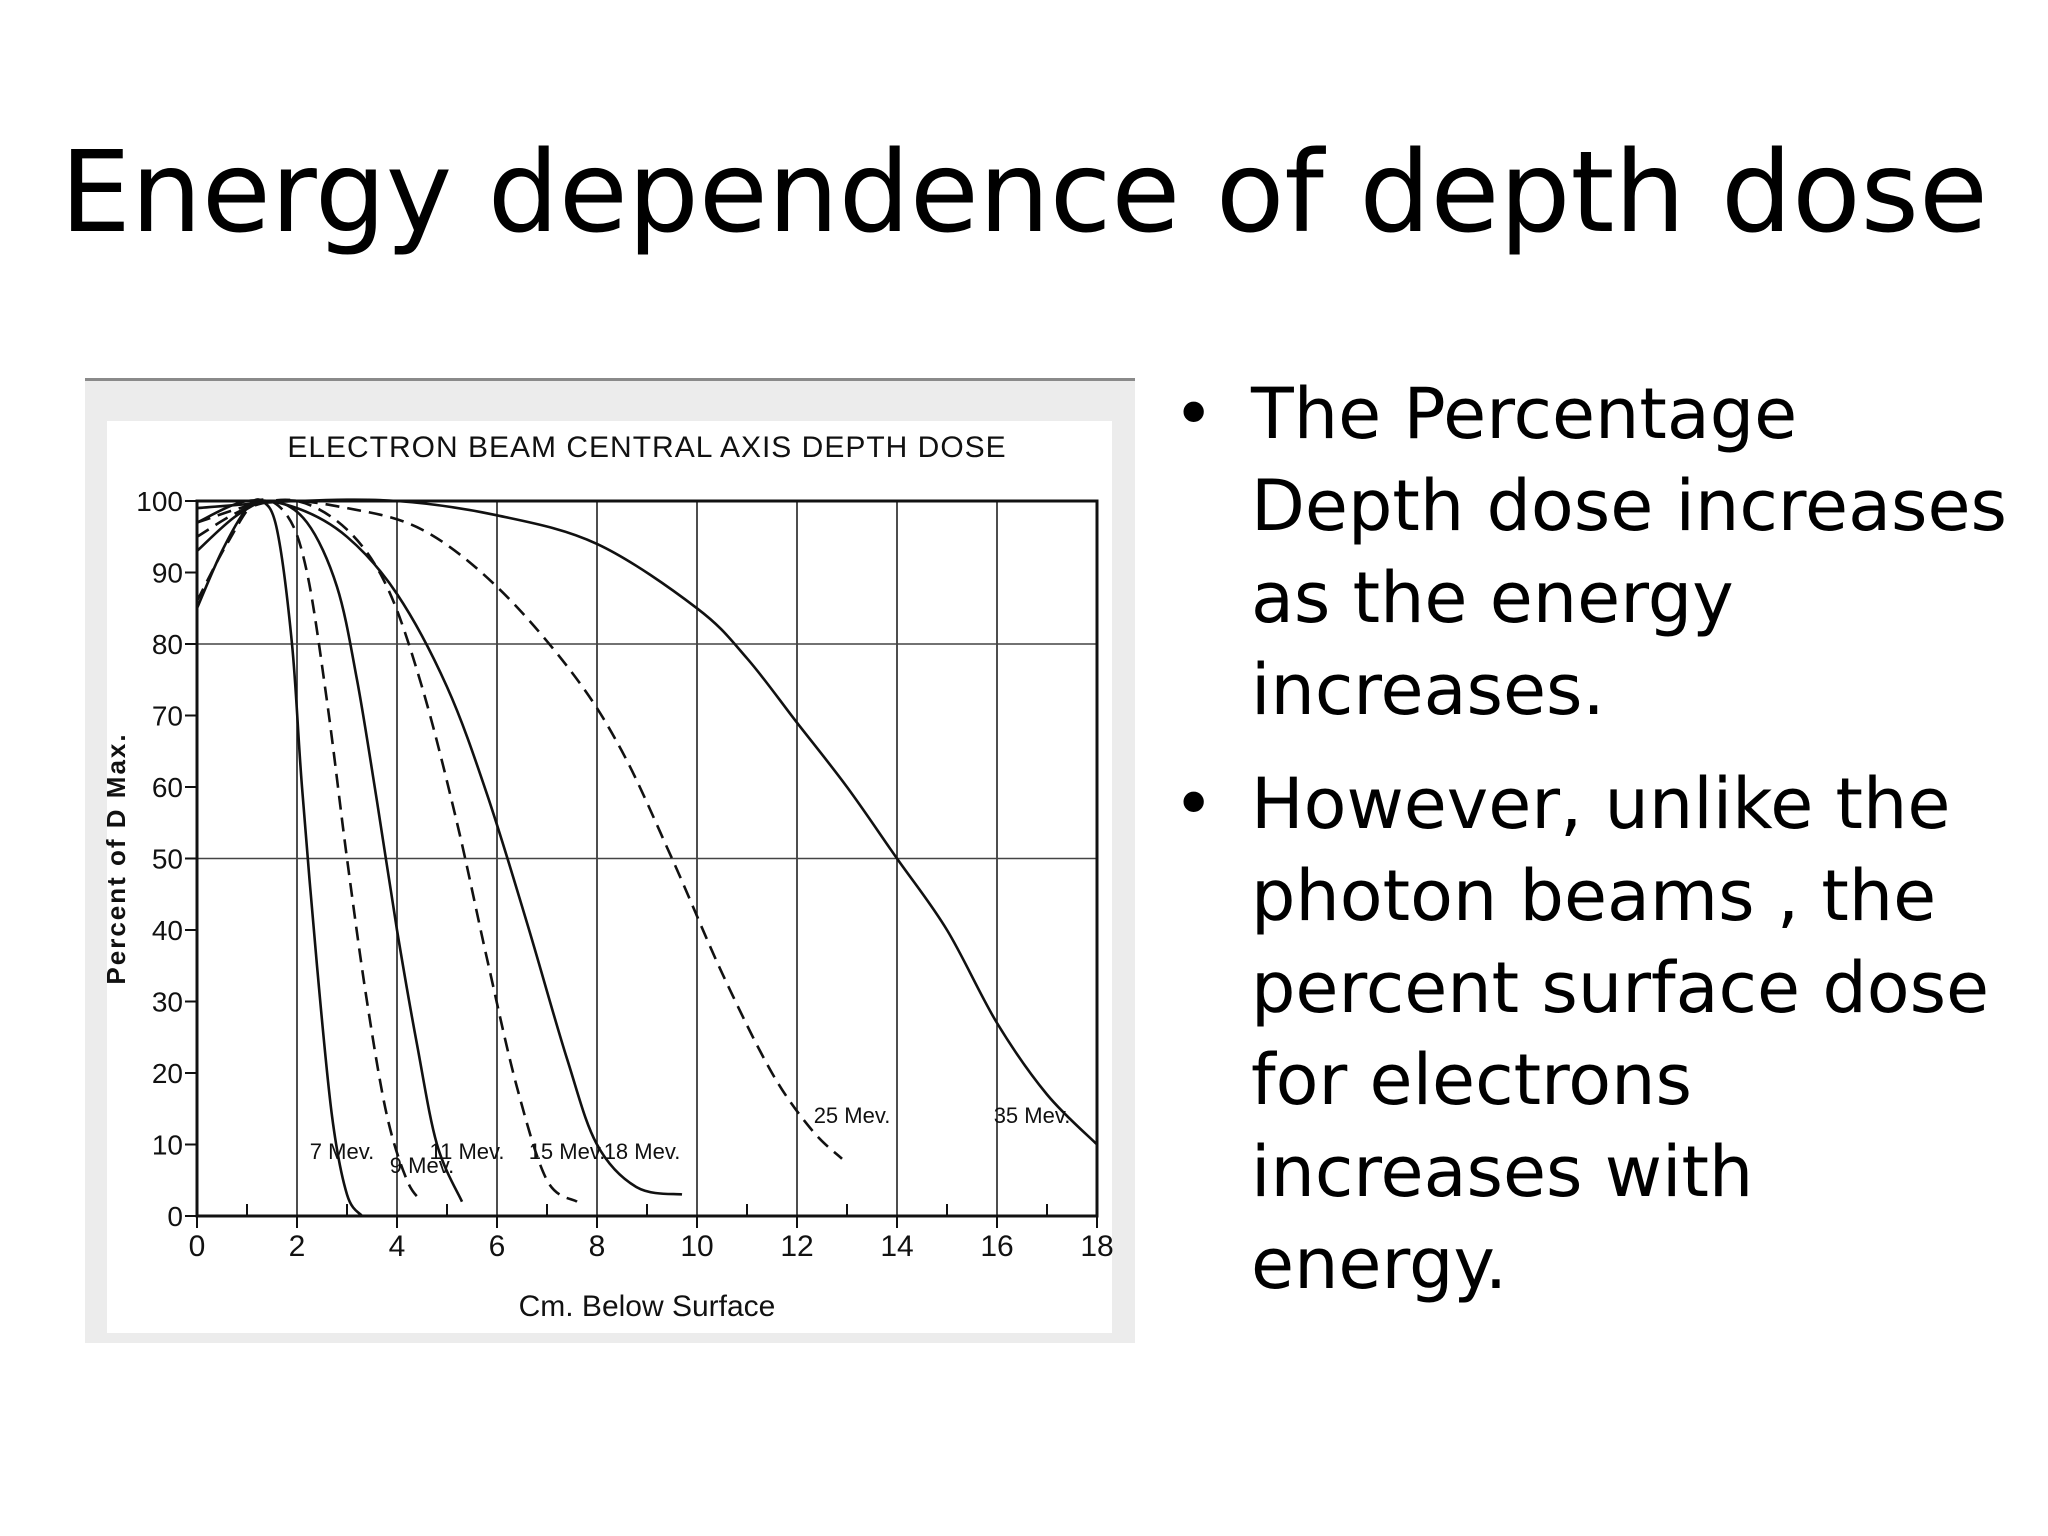 The image size is (2048, 1536). I want to click on x-tick-label: 6, so click(497, 1246).